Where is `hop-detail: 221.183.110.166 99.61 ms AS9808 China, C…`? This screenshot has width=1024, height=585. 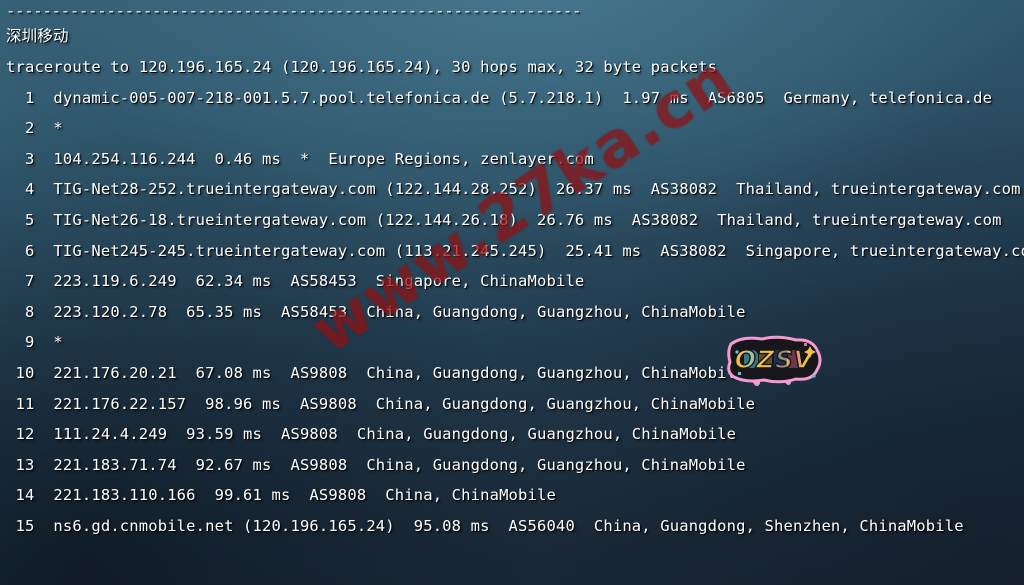
hop-detail: 221.183.110.166 99.61 ms AS9808 China, C… is located at coordinates (304, 495).